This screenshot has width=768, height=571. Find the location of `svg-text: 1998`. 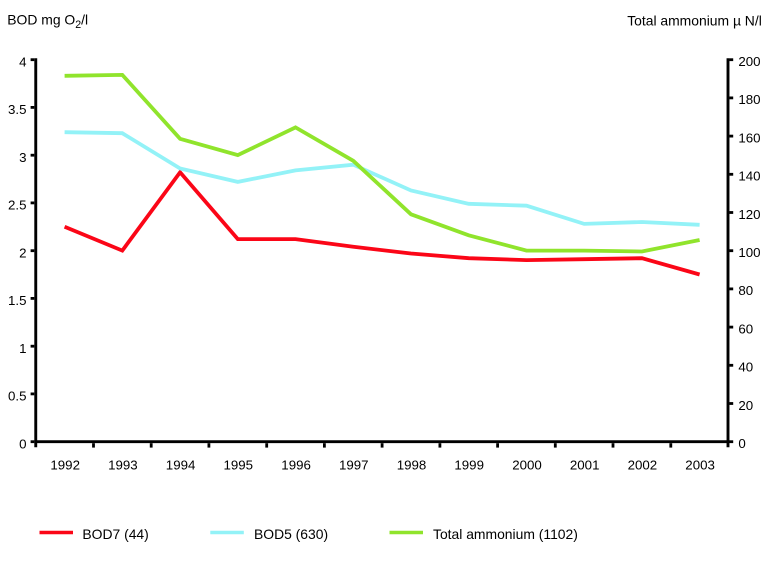

svg-text: 1998 is located at coordinates (412, 464).